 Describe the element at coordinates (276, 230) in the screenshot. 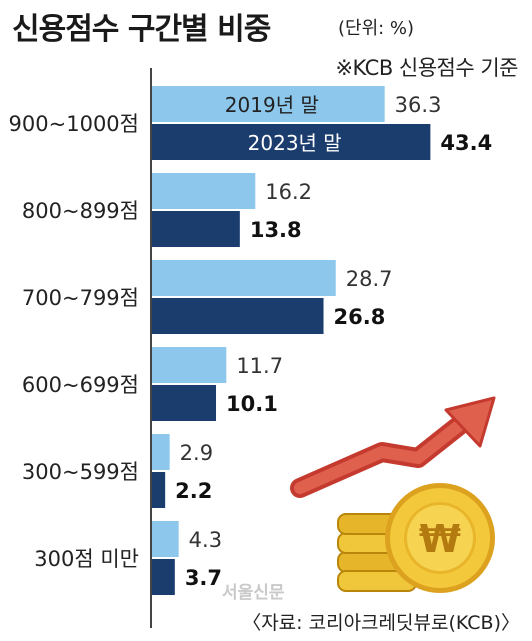

I see `value-label-2023: 13.8` at that location.